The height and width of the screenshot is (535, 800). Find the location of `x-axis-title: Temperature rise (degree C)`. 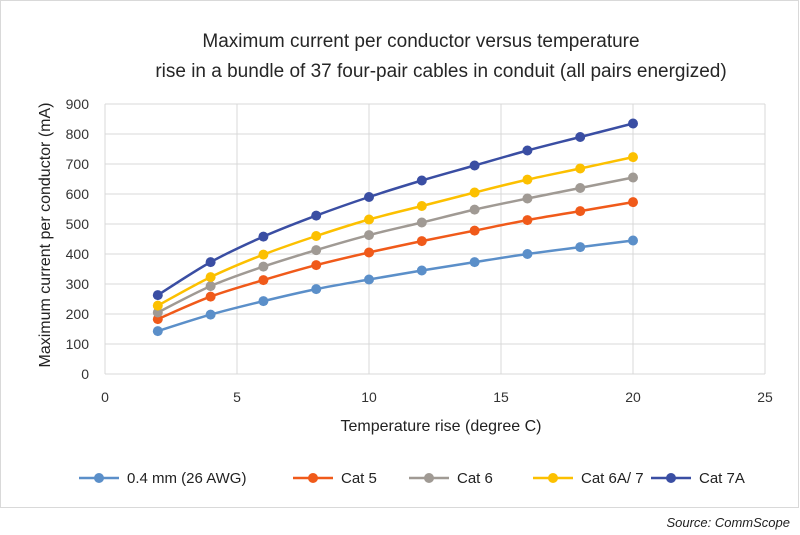

x-axis-title: Temperature rise (degree C) is located at coordinates (441, 426).